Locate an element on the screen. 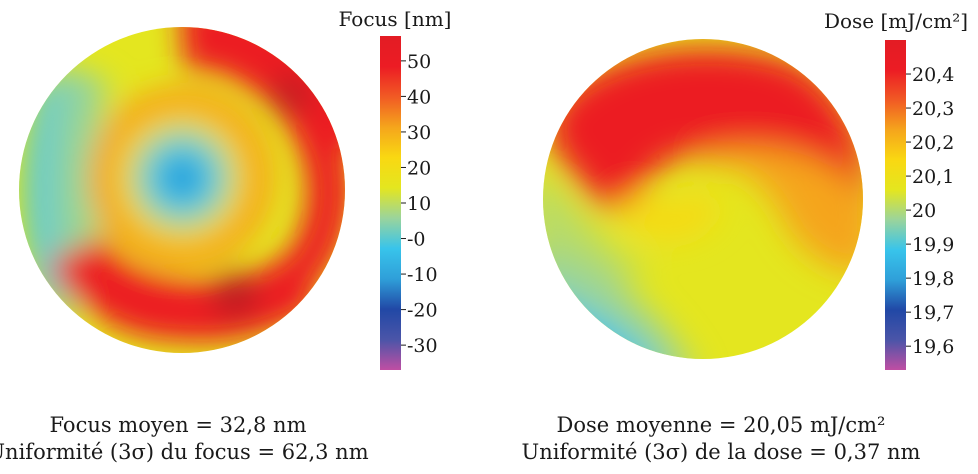  focus-tick-label: 10 is located at coordinates (419, 204).